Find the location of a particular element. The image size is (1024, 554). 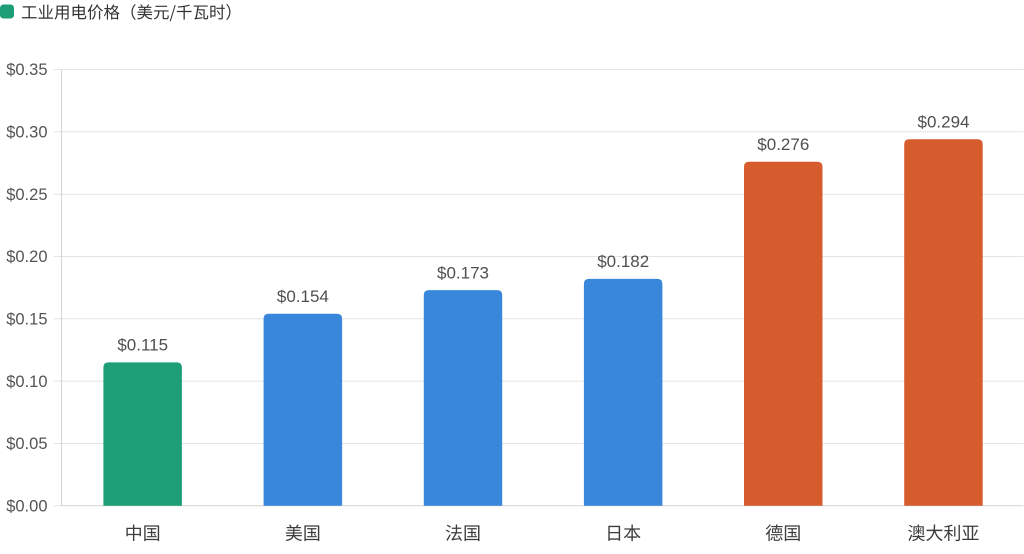

svg-text: $0.35 is located at coordinates (26, 70).